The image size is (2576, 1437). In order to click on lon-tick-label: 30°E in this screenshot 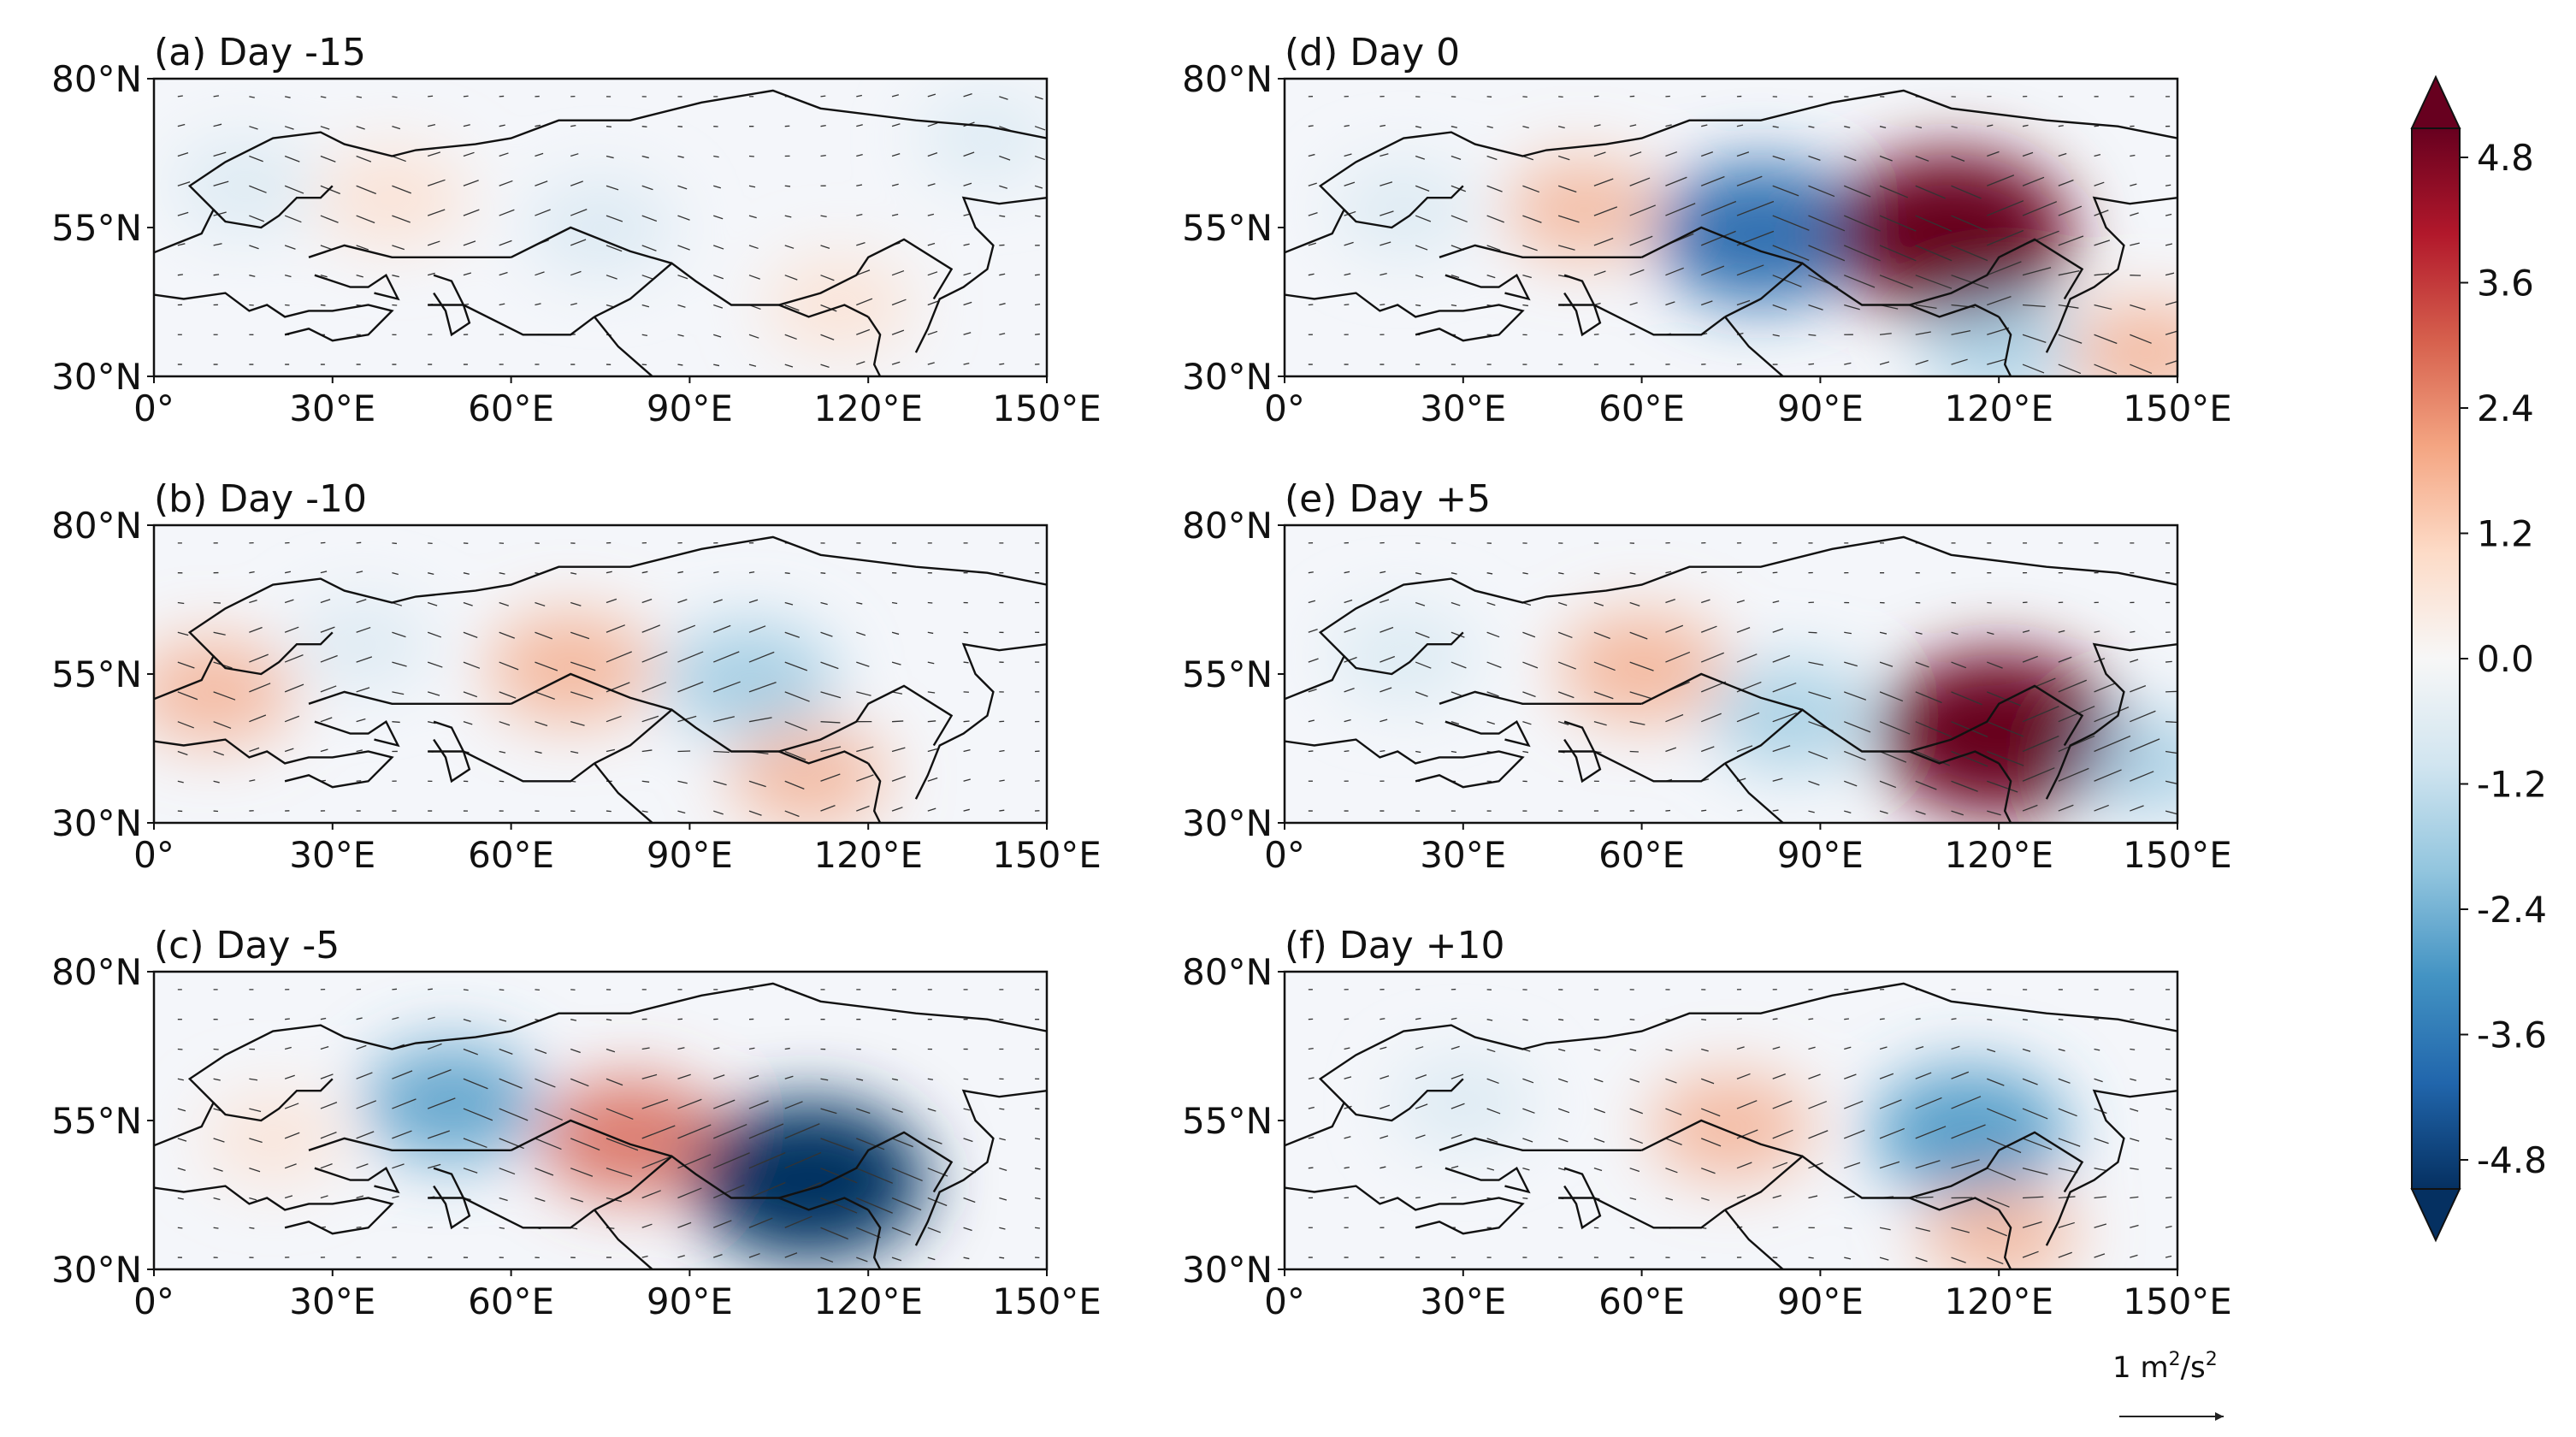, I will do `click(332, 1301)`.